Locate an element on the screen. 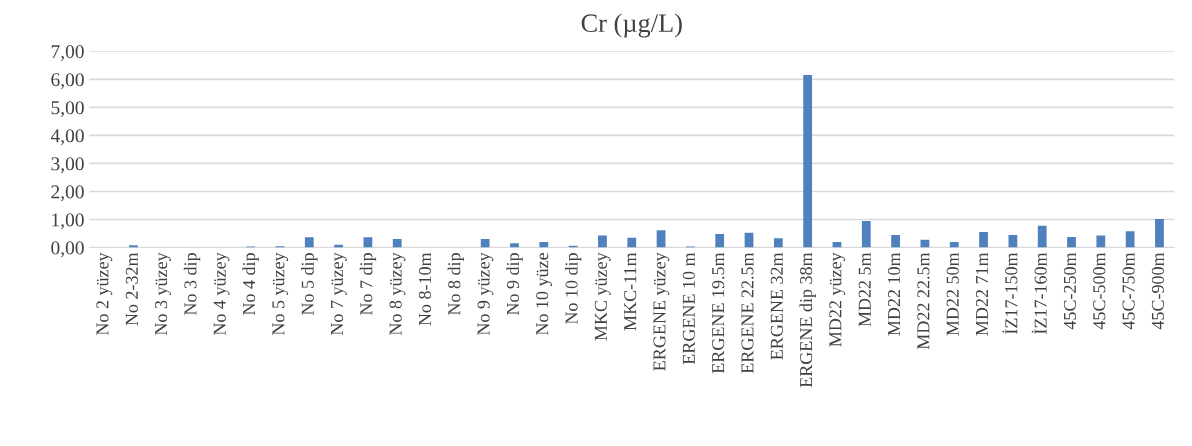 The width and height of the screenshot is (1192, 446). x-tick-label: No 7 dip is located at coordinates (368, 284).